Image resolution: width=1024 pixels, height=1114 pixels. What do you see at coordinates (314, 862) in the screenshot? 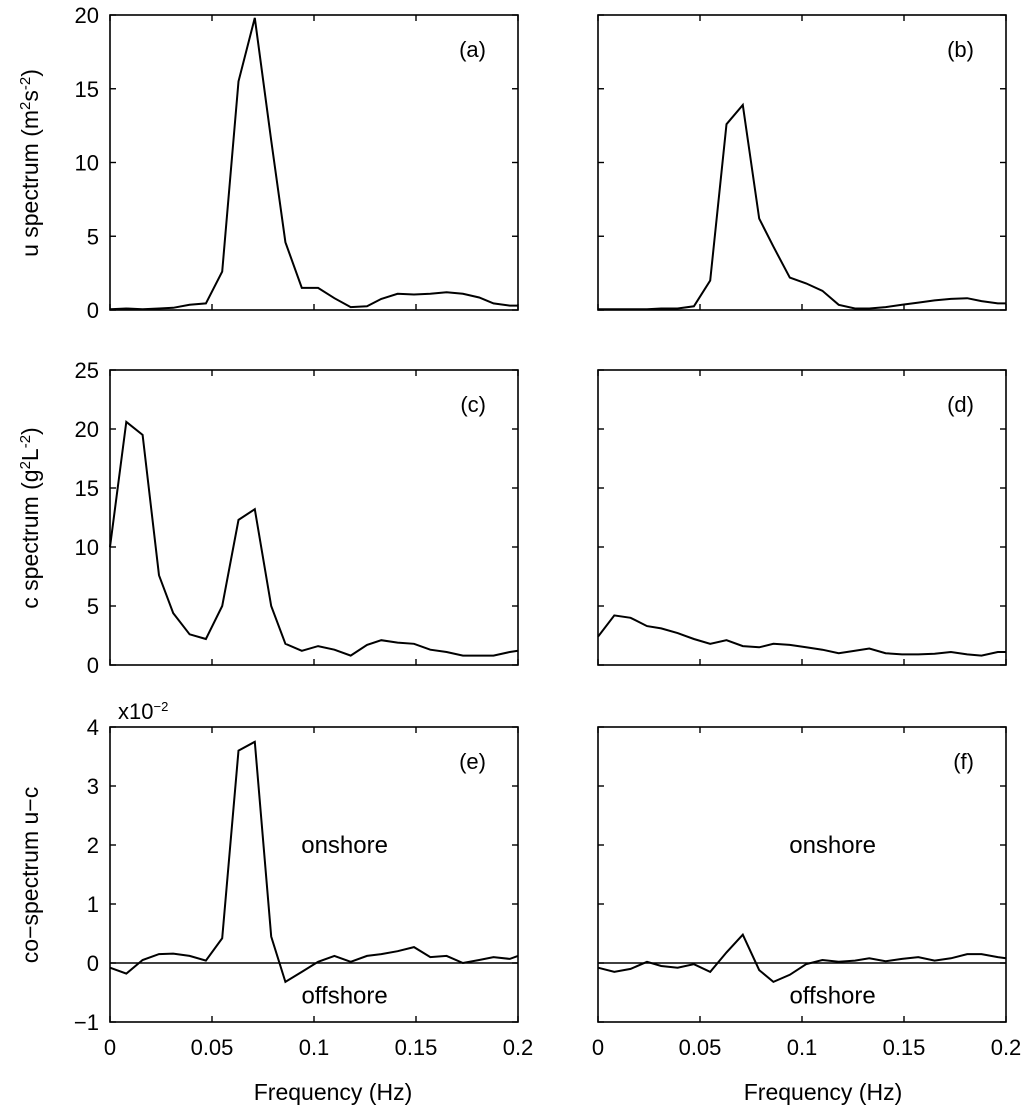
I see `series-line-e` at bounding box center [314, 862].